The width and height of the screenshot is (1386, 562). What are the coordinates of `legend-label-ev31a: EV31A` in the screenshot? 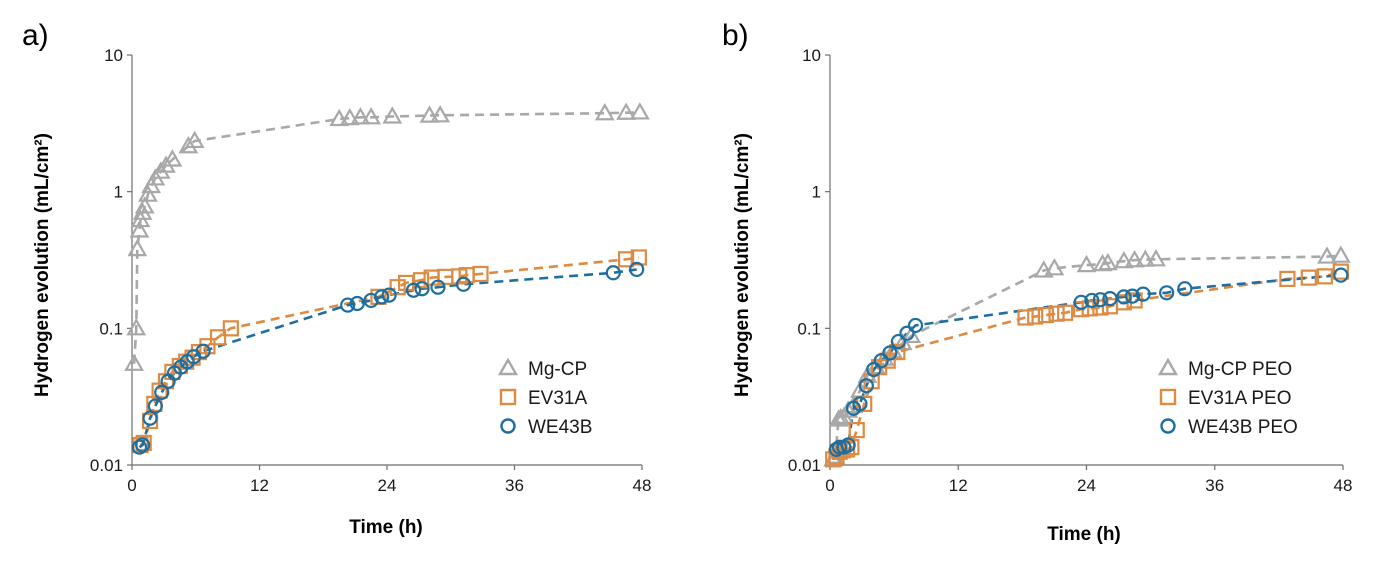 It's located at (557, 398).